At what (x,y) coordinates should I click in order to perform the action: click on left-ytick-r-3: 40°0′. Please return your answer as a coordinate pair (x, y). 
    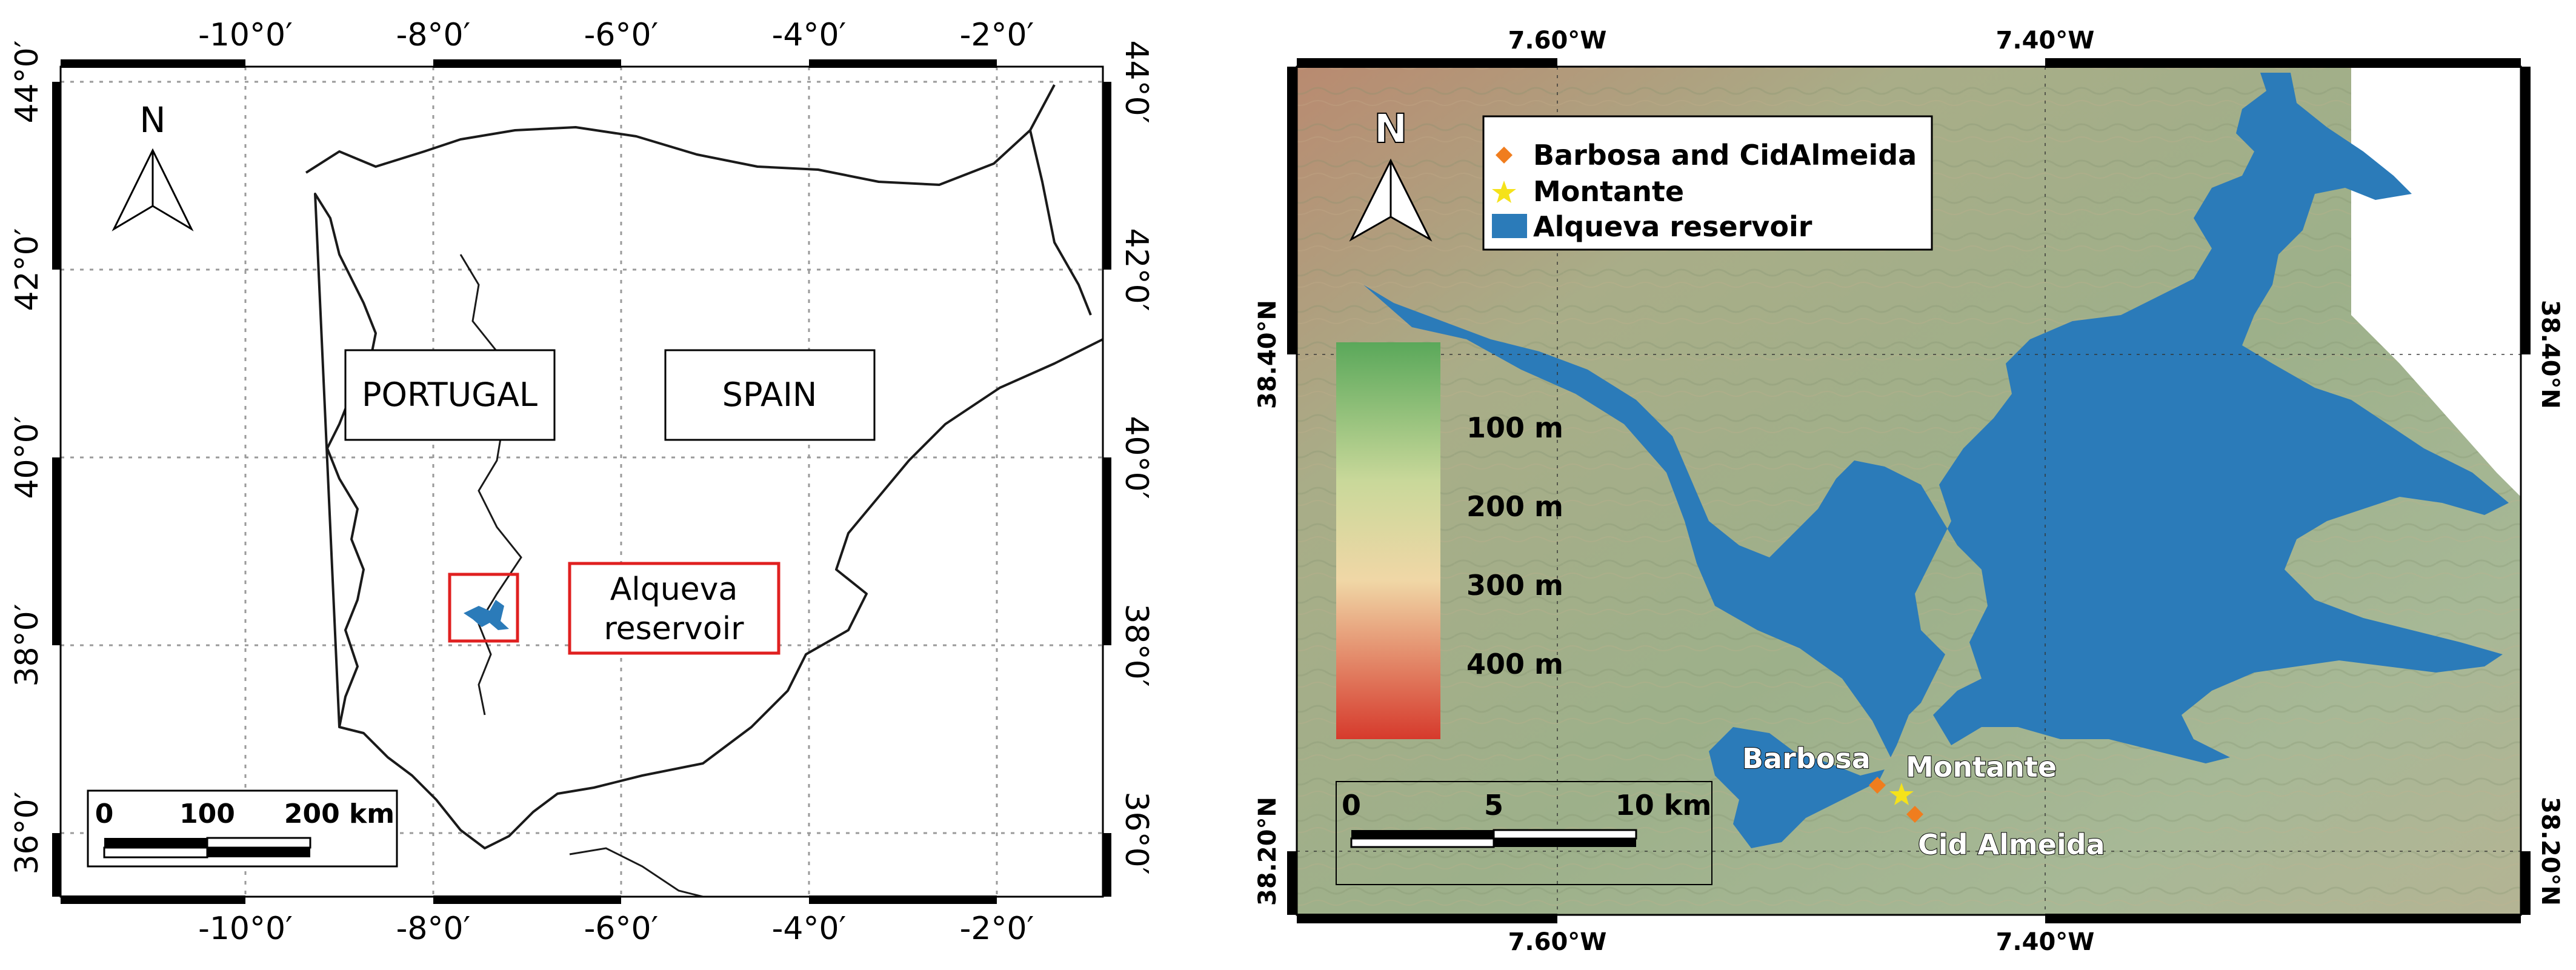
    Looking at the image, I should click on (1136, 457).